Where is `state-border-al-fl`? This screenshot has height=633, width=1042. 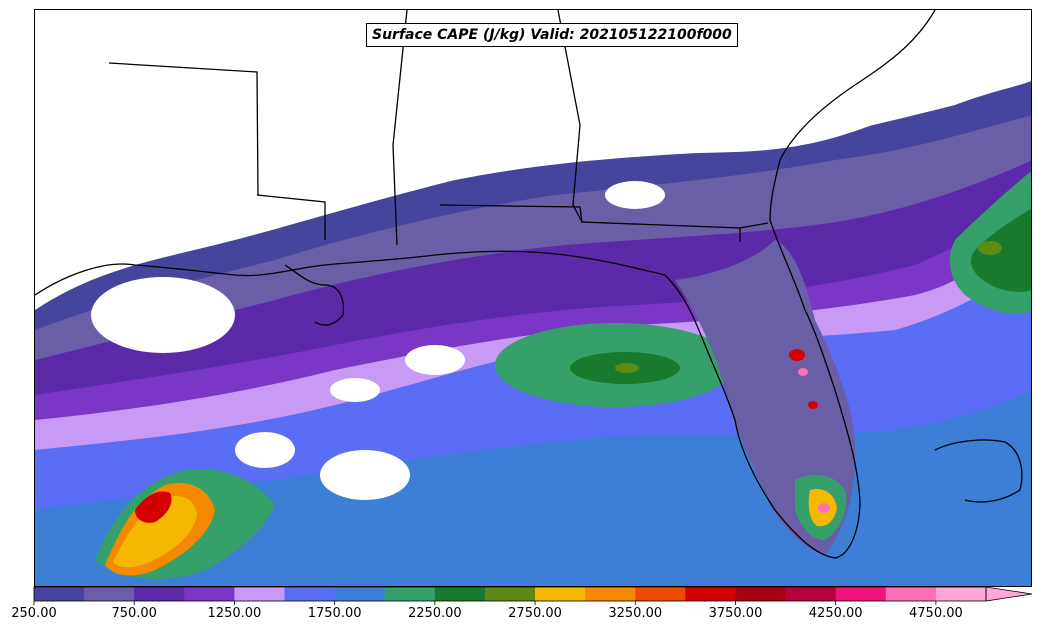 state-border-al-fl is located at coordinates (590, 223).